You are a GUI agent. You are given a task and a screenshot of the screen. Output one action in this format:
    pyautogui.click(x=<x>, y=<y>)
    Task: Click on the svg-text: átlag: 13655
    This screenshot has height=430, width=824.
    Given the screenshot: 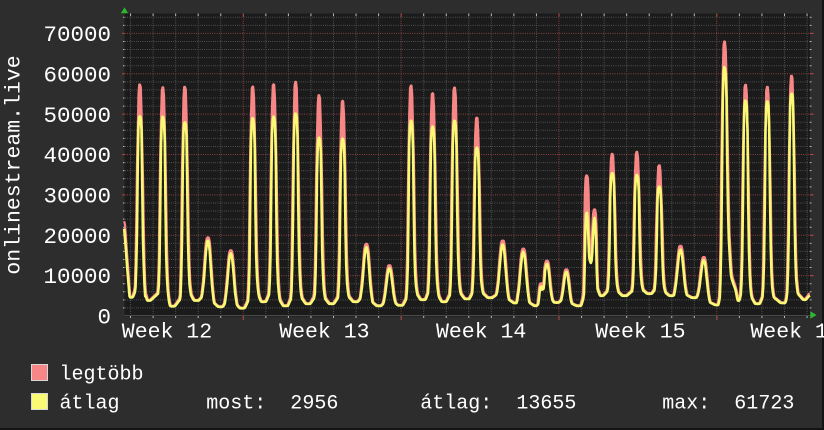 What is the action you would take?
    pyautogui.click(x=498, y=403)
    